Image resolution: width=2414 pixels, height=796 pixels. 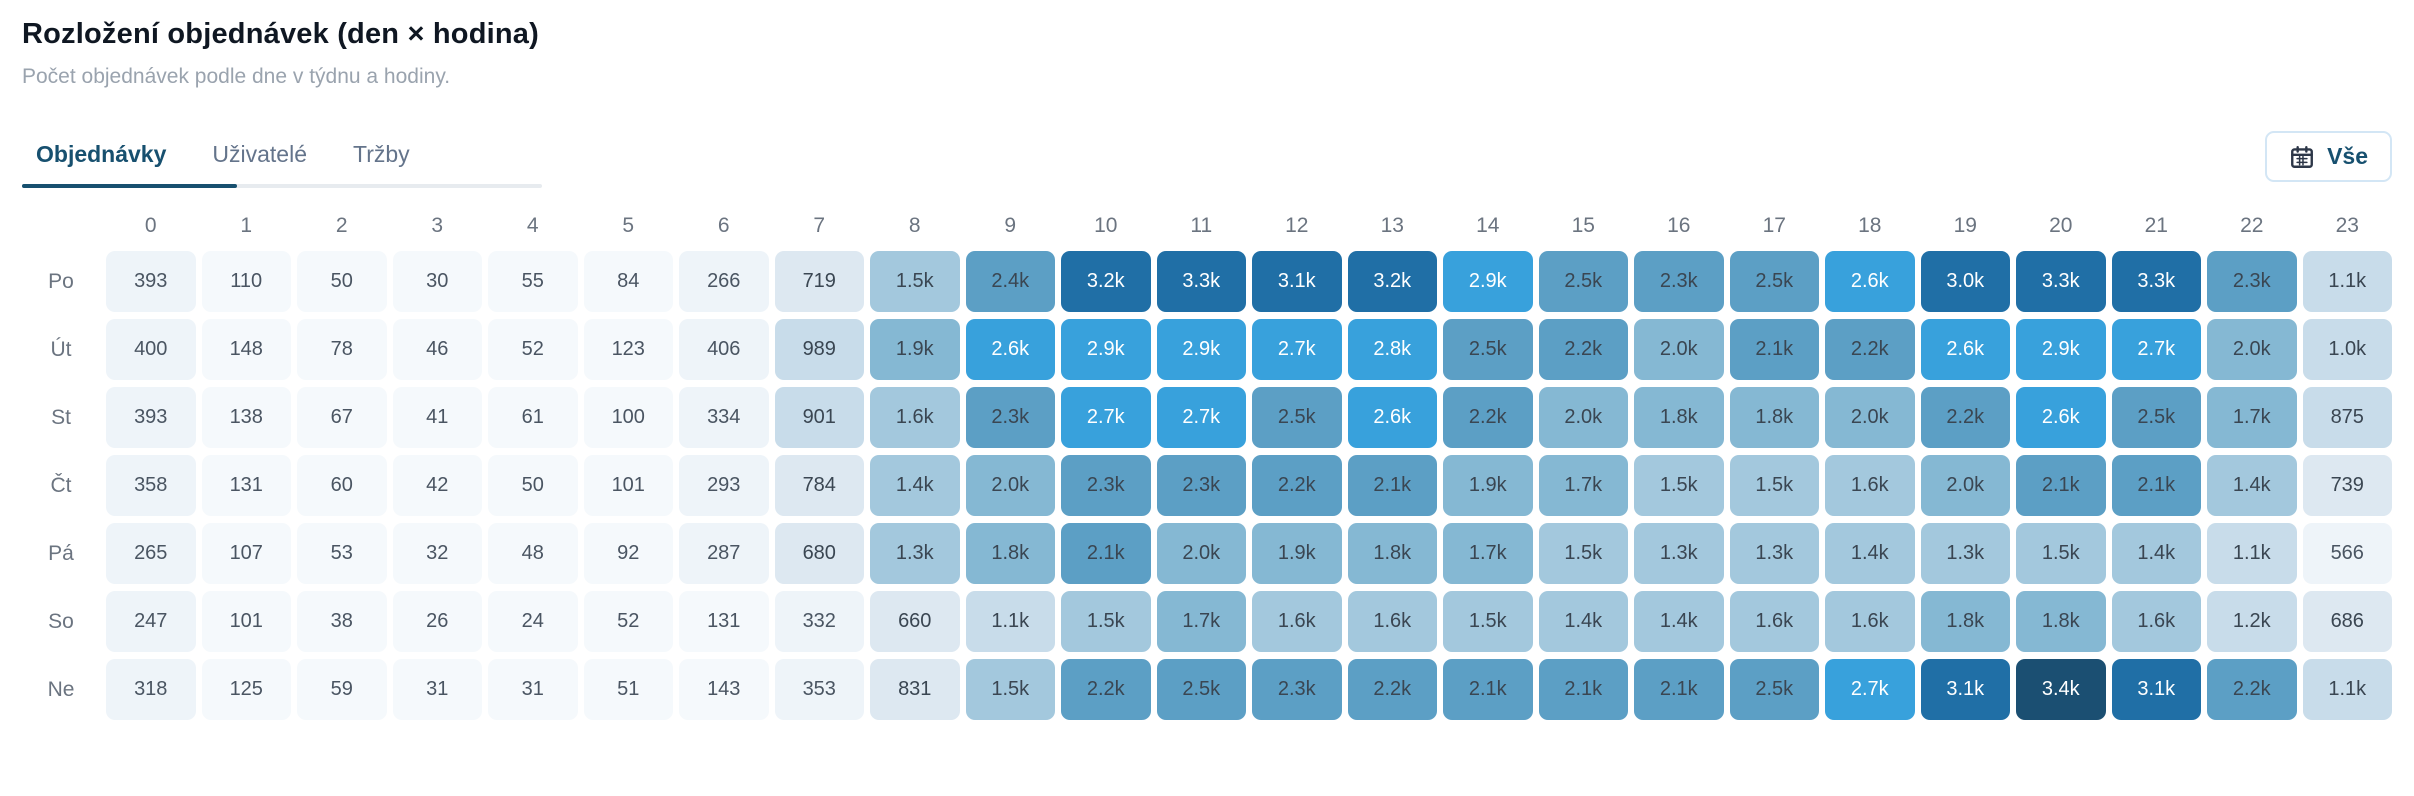 What do you see at coordinates (101, 162) in the screenshot?
I see `tab-objednavky: Objednávky` at bounding box center [101, 162].